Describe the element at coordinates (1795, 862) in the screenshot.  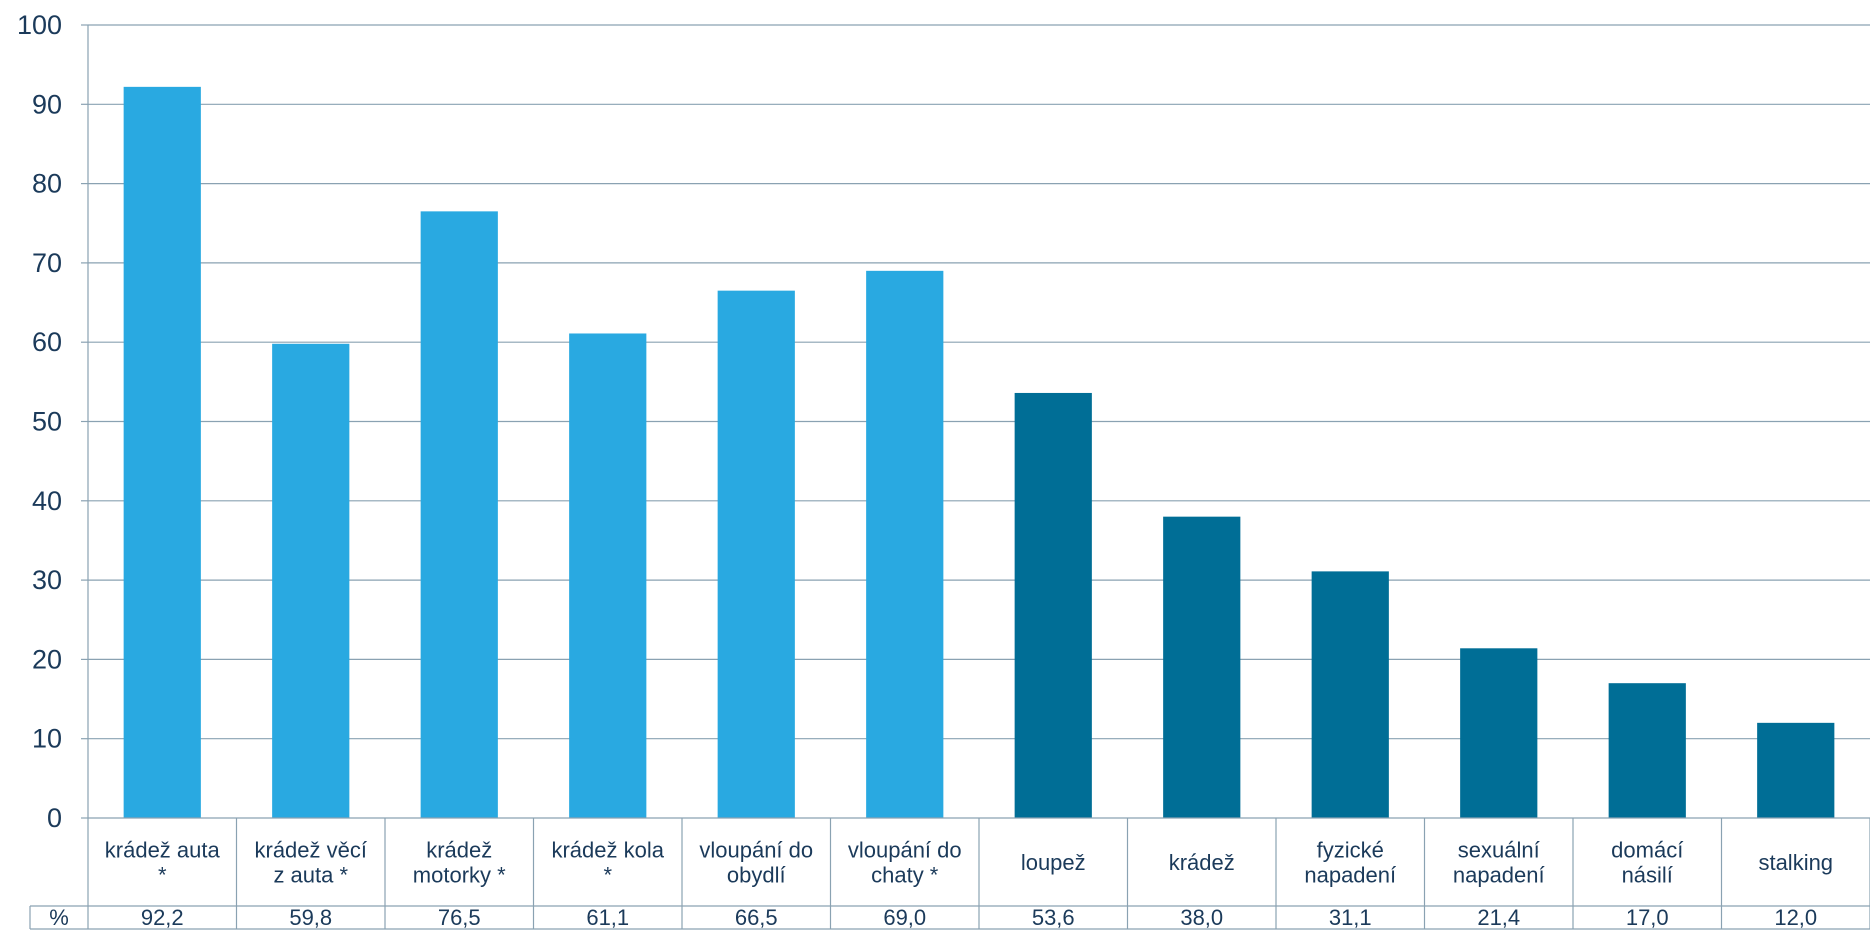
I see `category-label: stalking` at that location.